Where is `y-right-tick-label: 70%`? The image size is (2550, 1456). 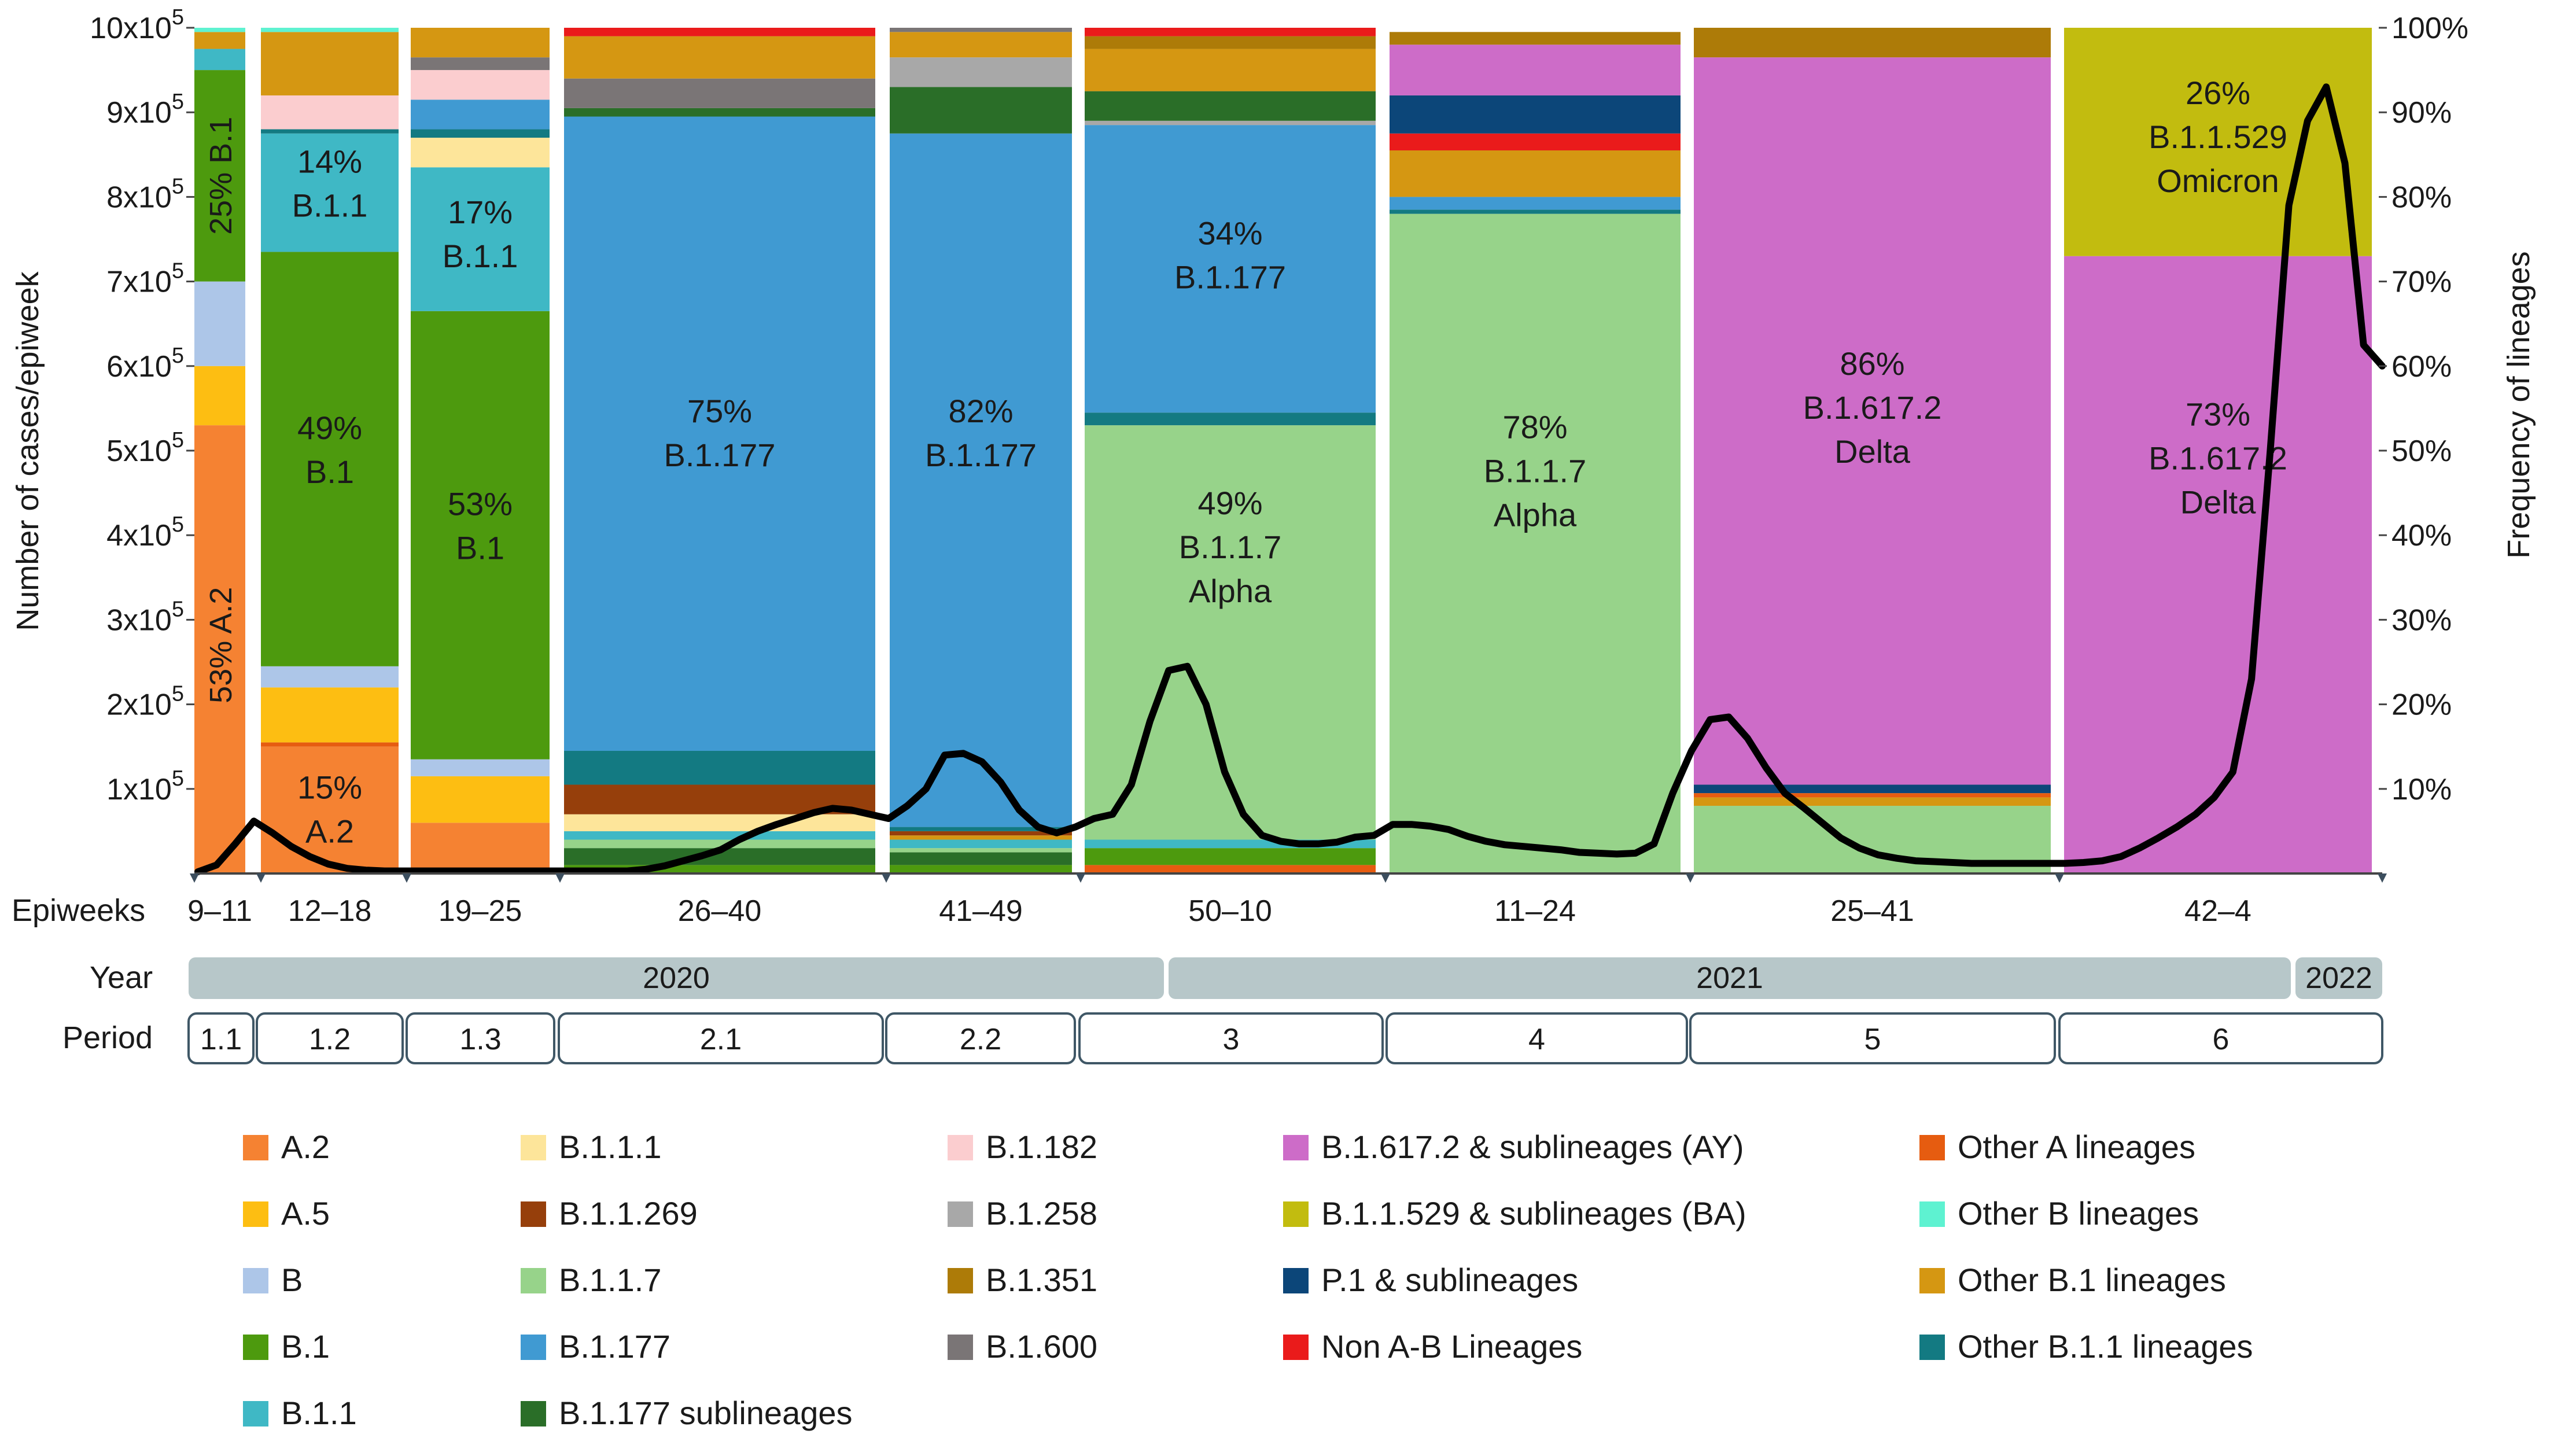
y-right-tick-label: 70% is located at coordinates (2422, 283).